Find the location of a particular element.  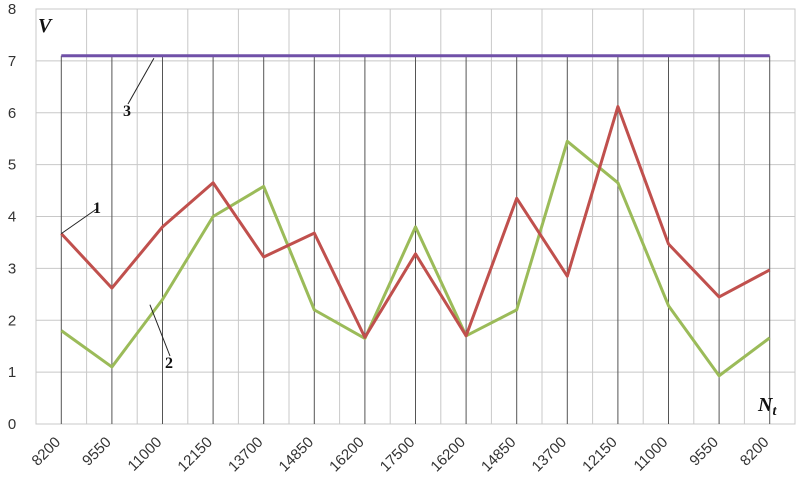

series-2-callout: 2 is located at coordinates (169, 363).